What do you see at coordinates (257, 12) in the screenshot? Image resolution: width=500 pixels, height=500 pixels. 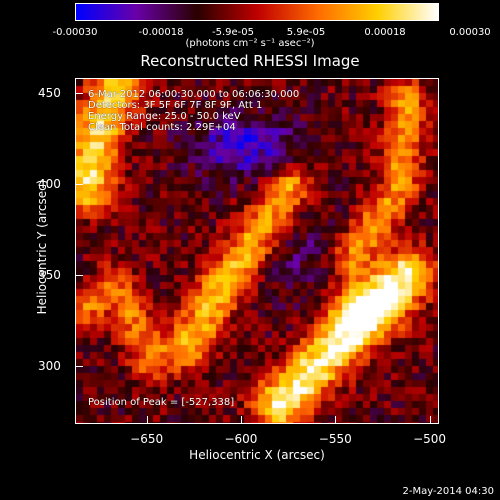 I see `colorbar` at bounding box center [257, 12].